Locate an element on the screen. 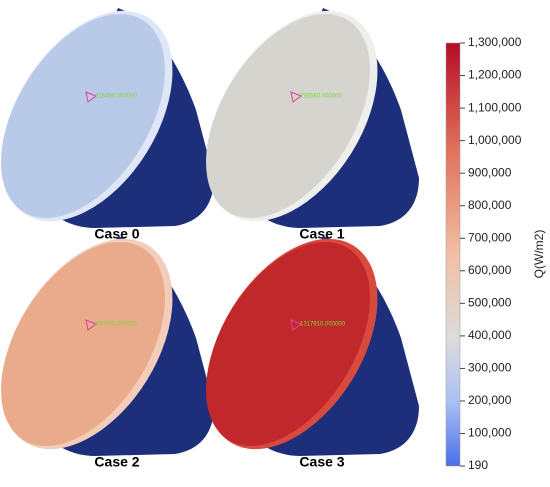 The height and width of the screenshot is (487, 550). colorbar-tick-label: 600,000 is located at coordinates (490, 270).